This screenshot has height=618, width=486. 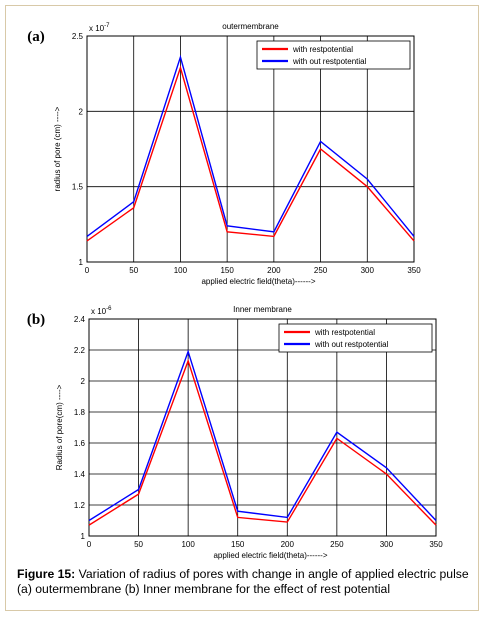 What do you see at coordinates (107, 26) in the screenshot?
I see `y-exponent: -7` at bounding box center [107, 26].